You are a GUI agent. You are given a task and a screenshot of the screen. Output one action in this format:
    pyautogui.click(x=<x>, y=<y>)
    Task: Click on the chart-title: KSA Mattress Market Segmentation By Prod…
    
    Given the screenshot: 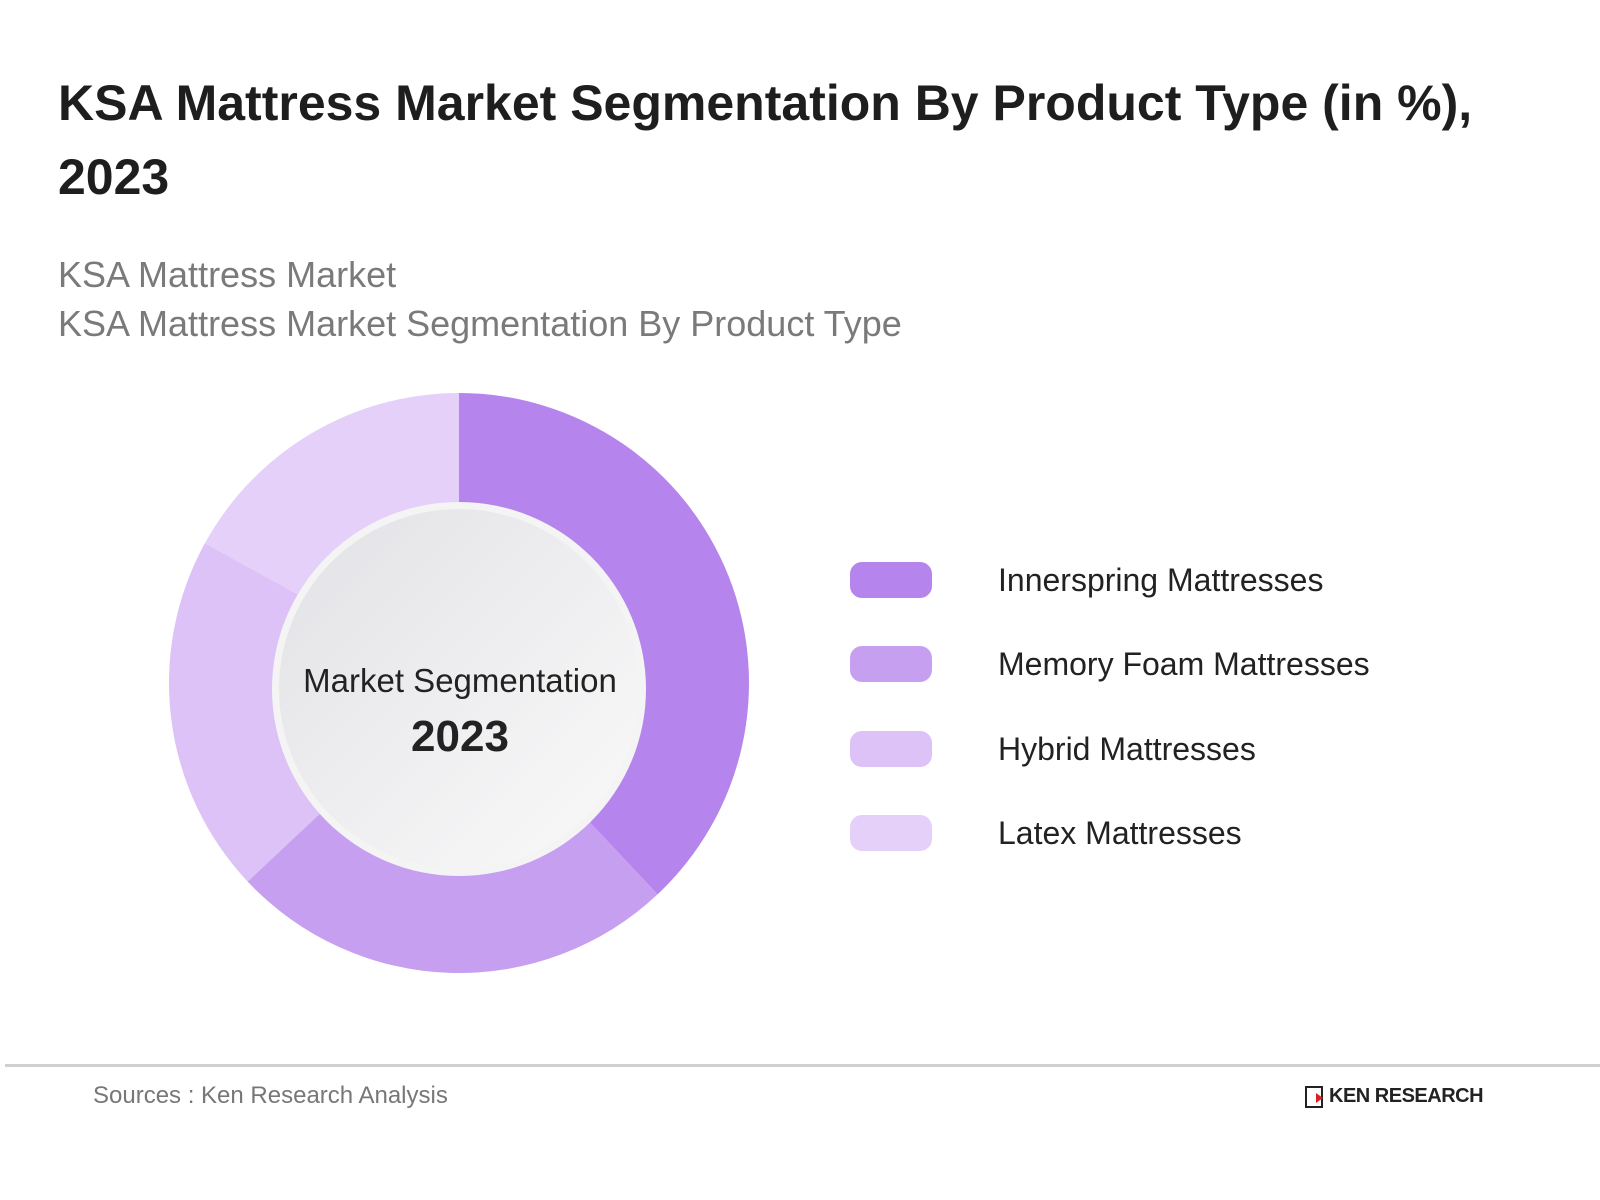 What is the action you would take?
    pyautogui.click(x=765, y=140)
    